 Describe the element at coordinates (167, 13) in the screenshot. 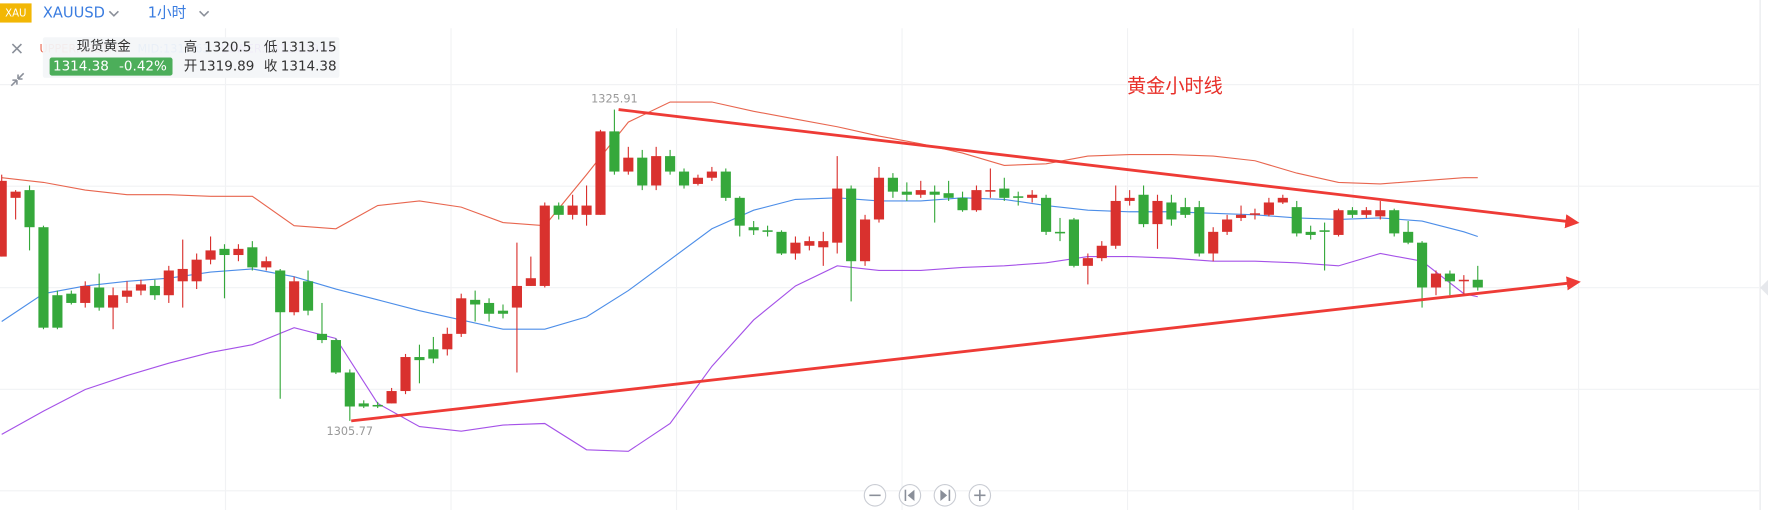

I see `interval: 1小时` at that location.